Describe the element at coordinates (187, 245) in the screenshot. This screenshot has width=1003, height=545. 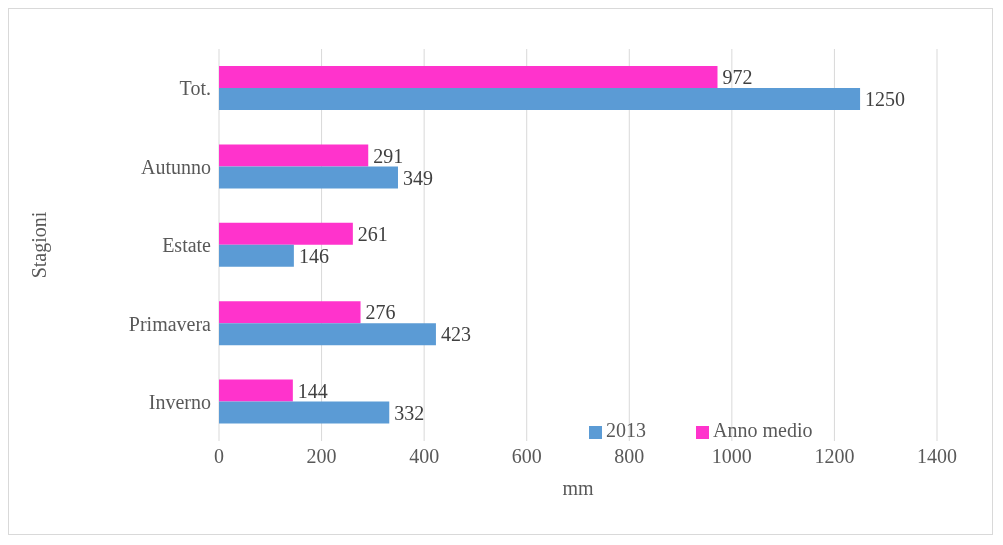
I see `y-tick-label: Estate` at that location.